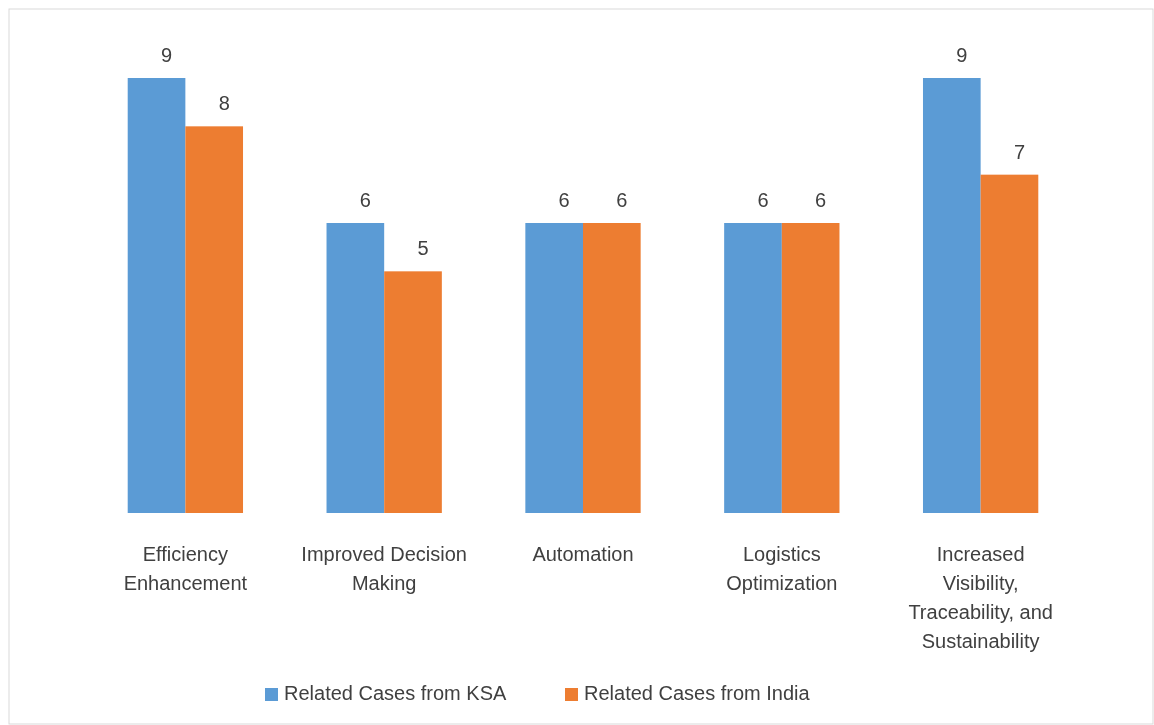  Describe the element at coordinates (697, 693) in the screenshot. I see `legend-label: Related Cases from India` at that location.